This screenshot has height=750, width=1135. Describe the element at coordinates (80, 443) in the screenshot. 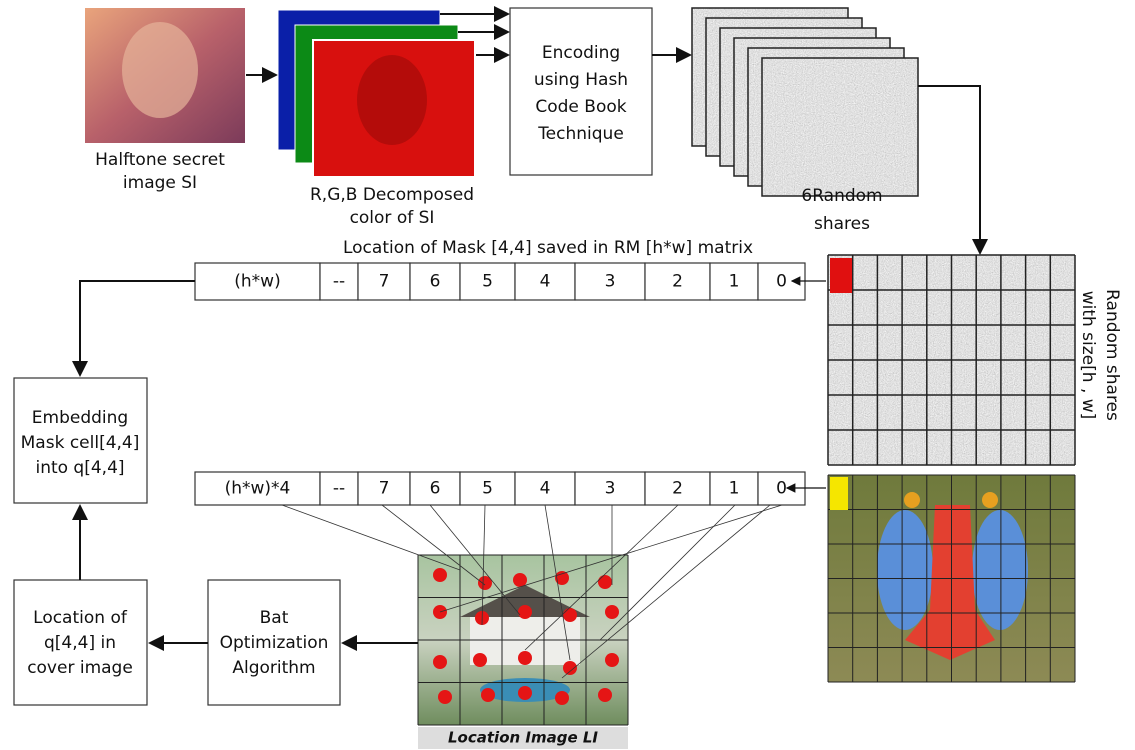

I see `label: Mask cell[4,4]` at that location.